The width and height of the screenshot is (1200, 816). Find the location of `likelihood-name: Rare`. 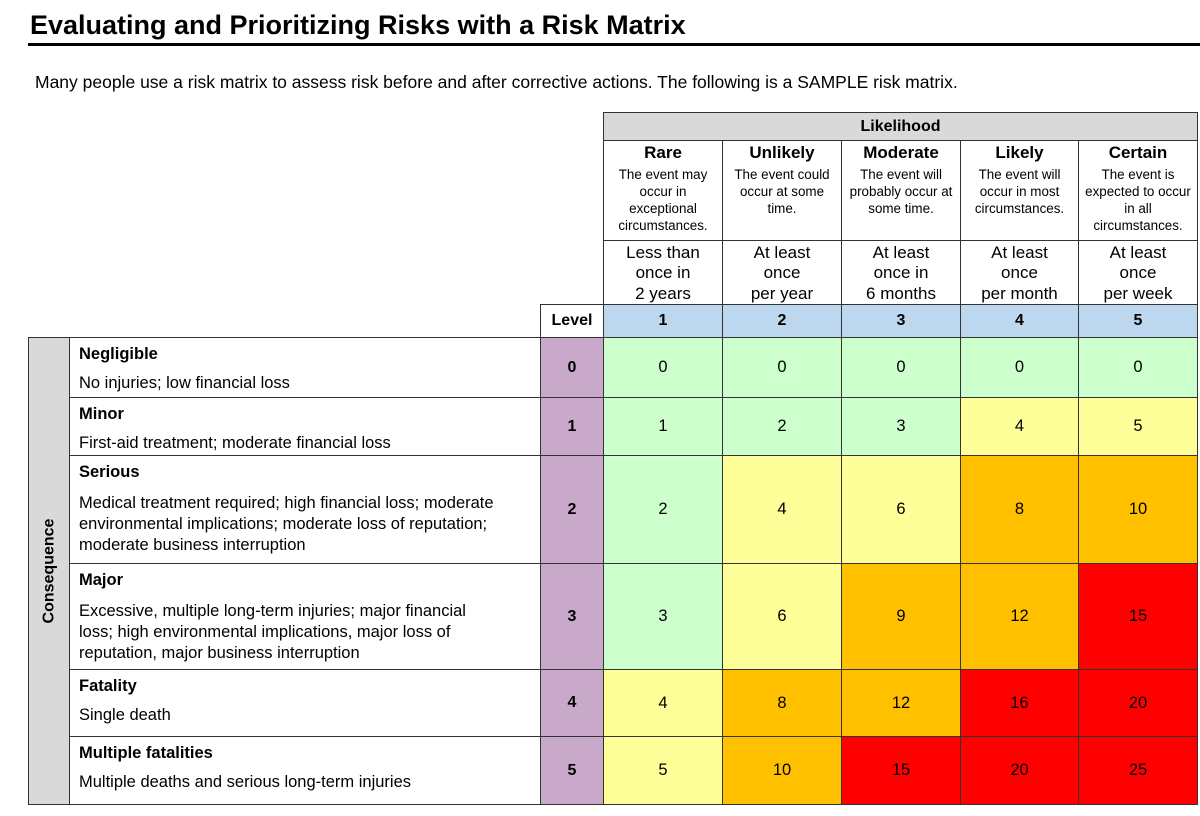

likelihood-name: Rare is located at coordinates (663, 152).